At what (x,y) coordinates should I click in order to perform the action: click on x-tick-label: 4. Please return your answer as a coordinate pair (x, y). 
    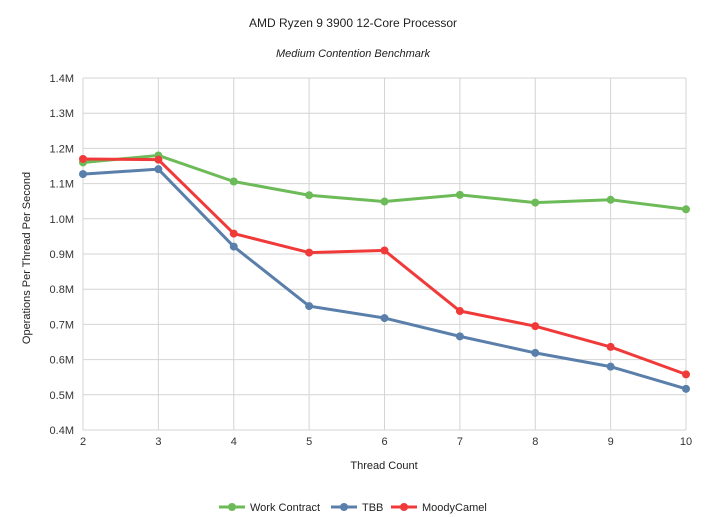
    Looking at the image, I should click on (234, 442).